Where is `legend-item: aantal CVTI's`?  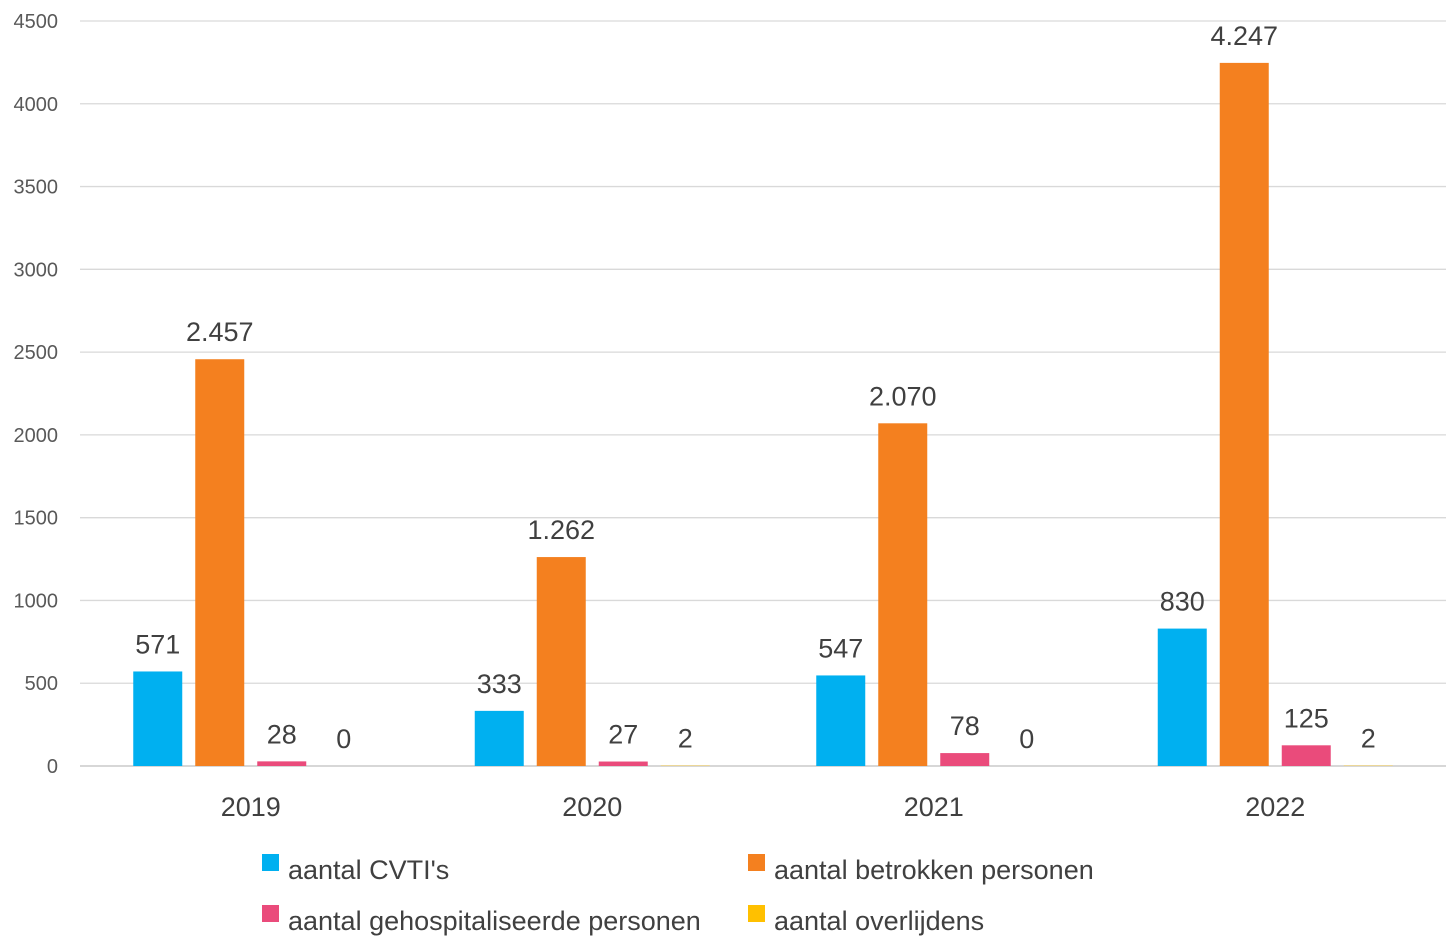 legend-item: aantal CVTI's is located at coordinates (355, 869).